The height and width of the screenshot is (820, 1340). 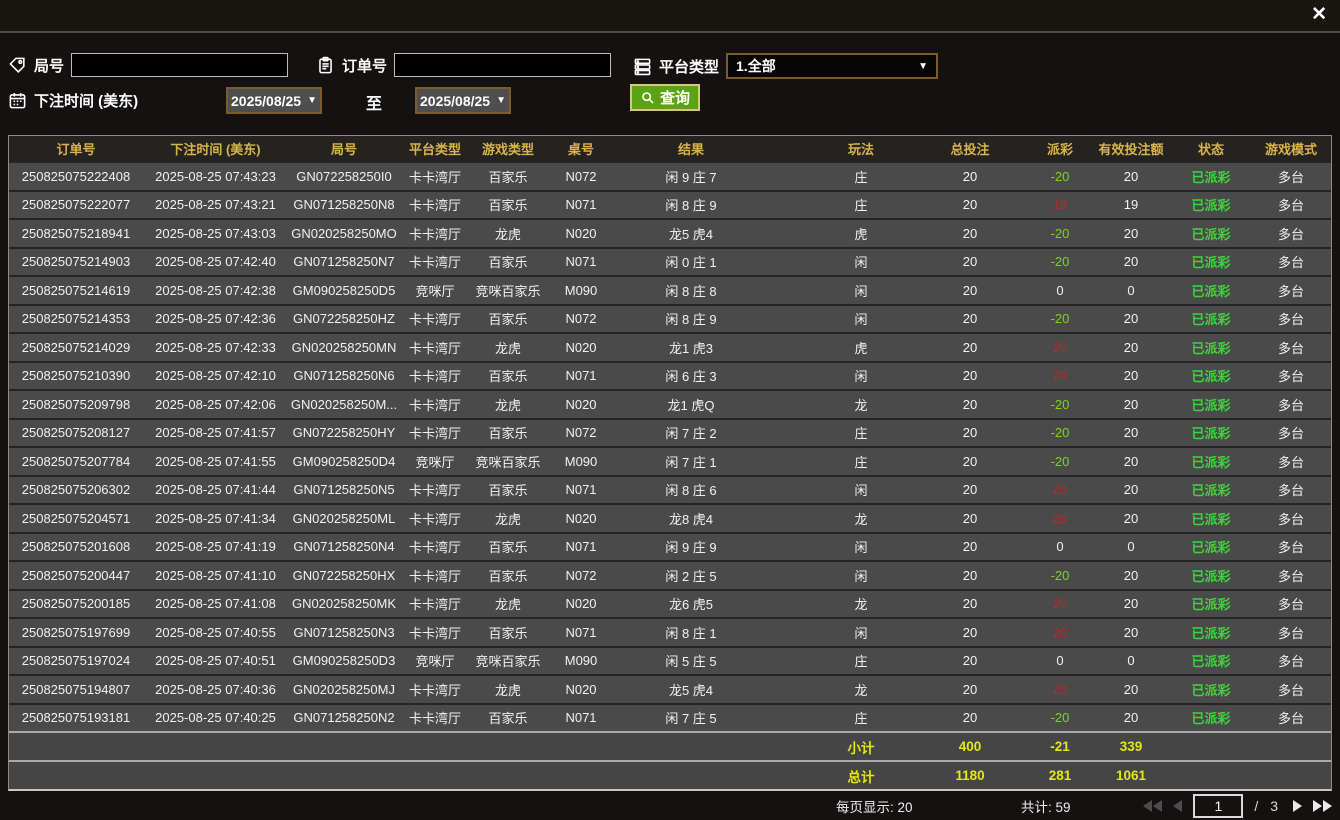 I want to click on cell-round: GN072258250HX, so click(x=344, y=575).